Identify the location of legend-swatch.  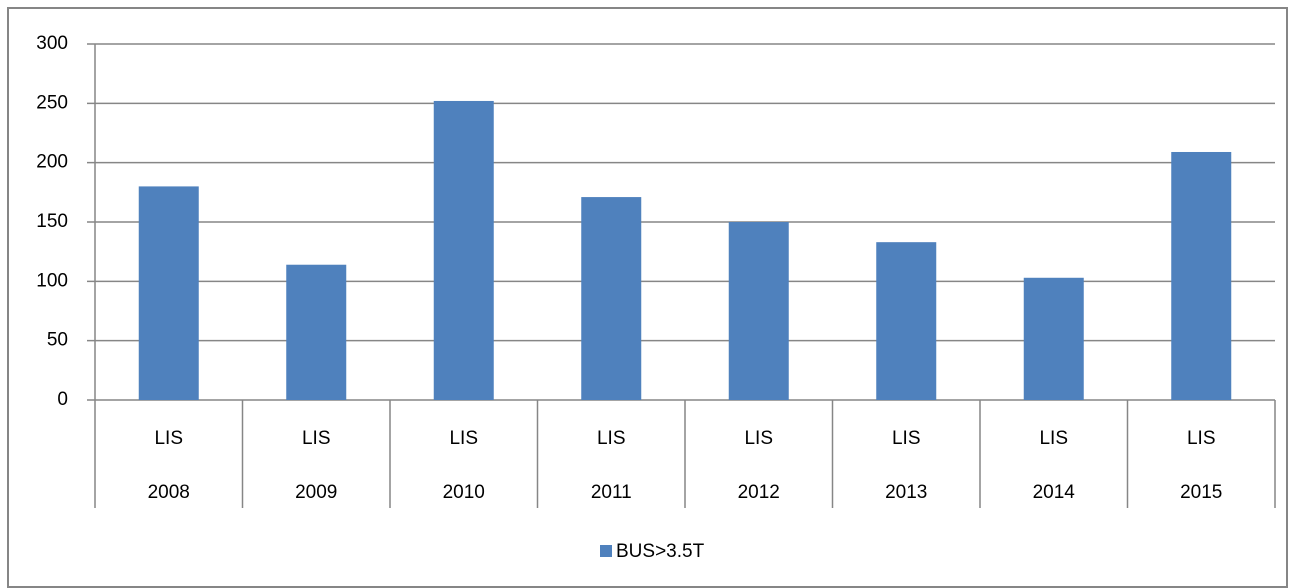
(606, 551).